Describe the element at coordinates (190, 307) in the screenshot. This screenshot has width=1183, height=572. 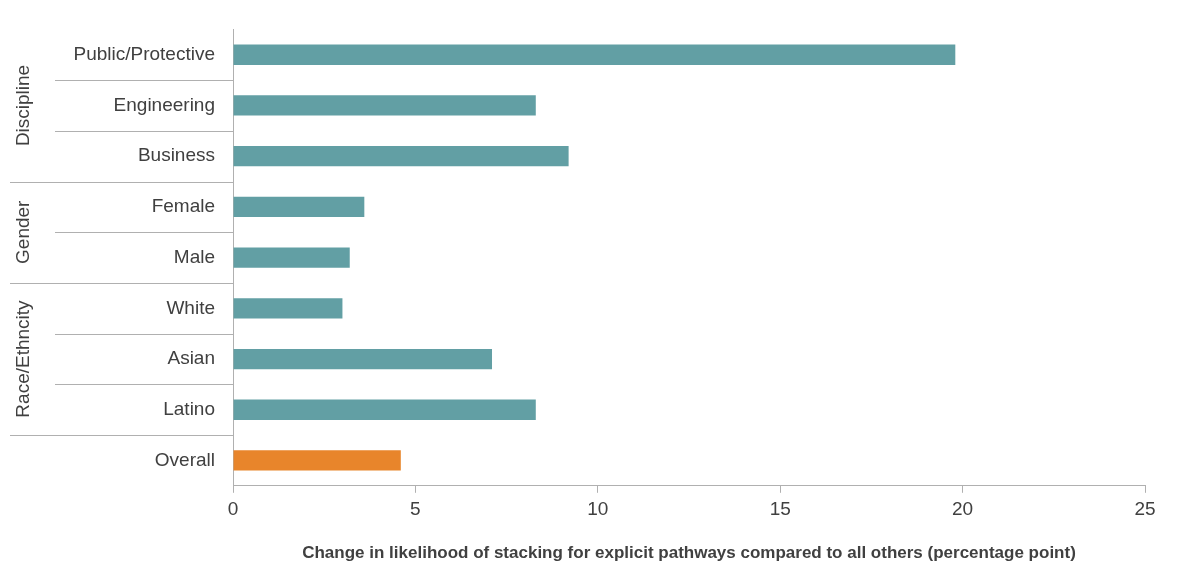
I see `y-tick-label: White` at that location.